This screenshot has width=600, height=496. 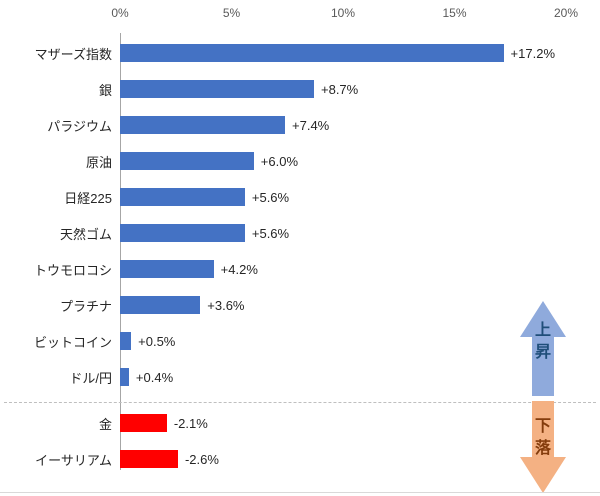 I want to click on value-label: +6.0%, so click(x=279, y=161).